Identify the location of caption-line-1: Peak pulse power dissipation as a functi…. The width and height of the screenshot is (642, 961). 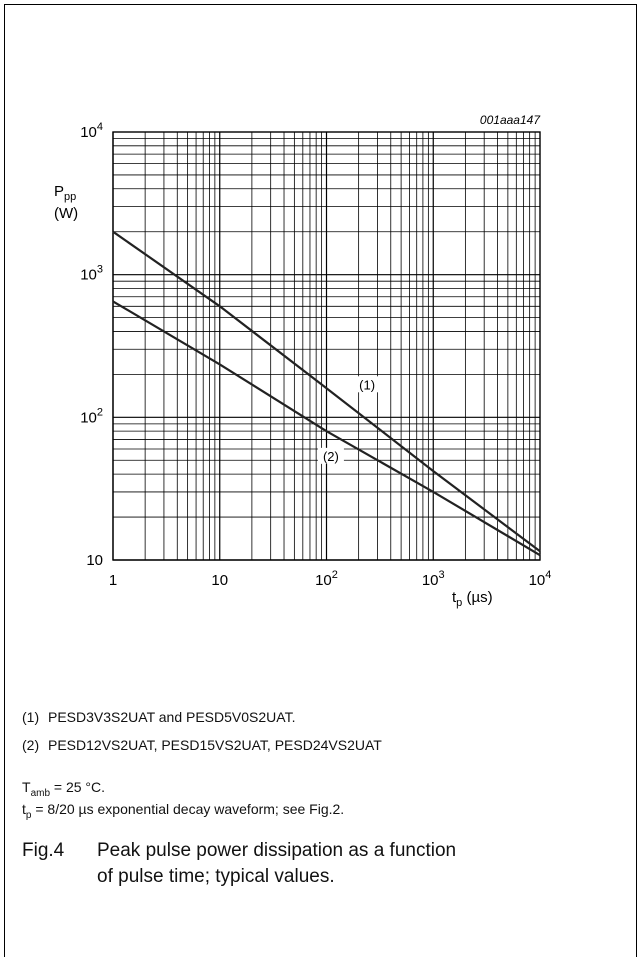
(277, 850).